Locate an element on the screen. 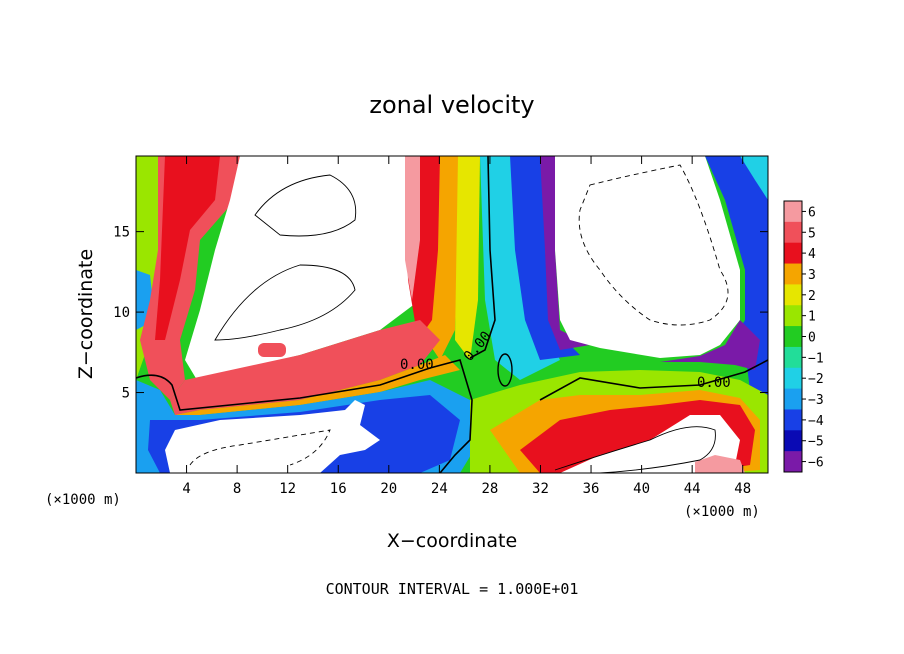 The height and width of the screenshot is (654, 904). y-axis-title: Z−coordinate is located at coordinates (86, 314).